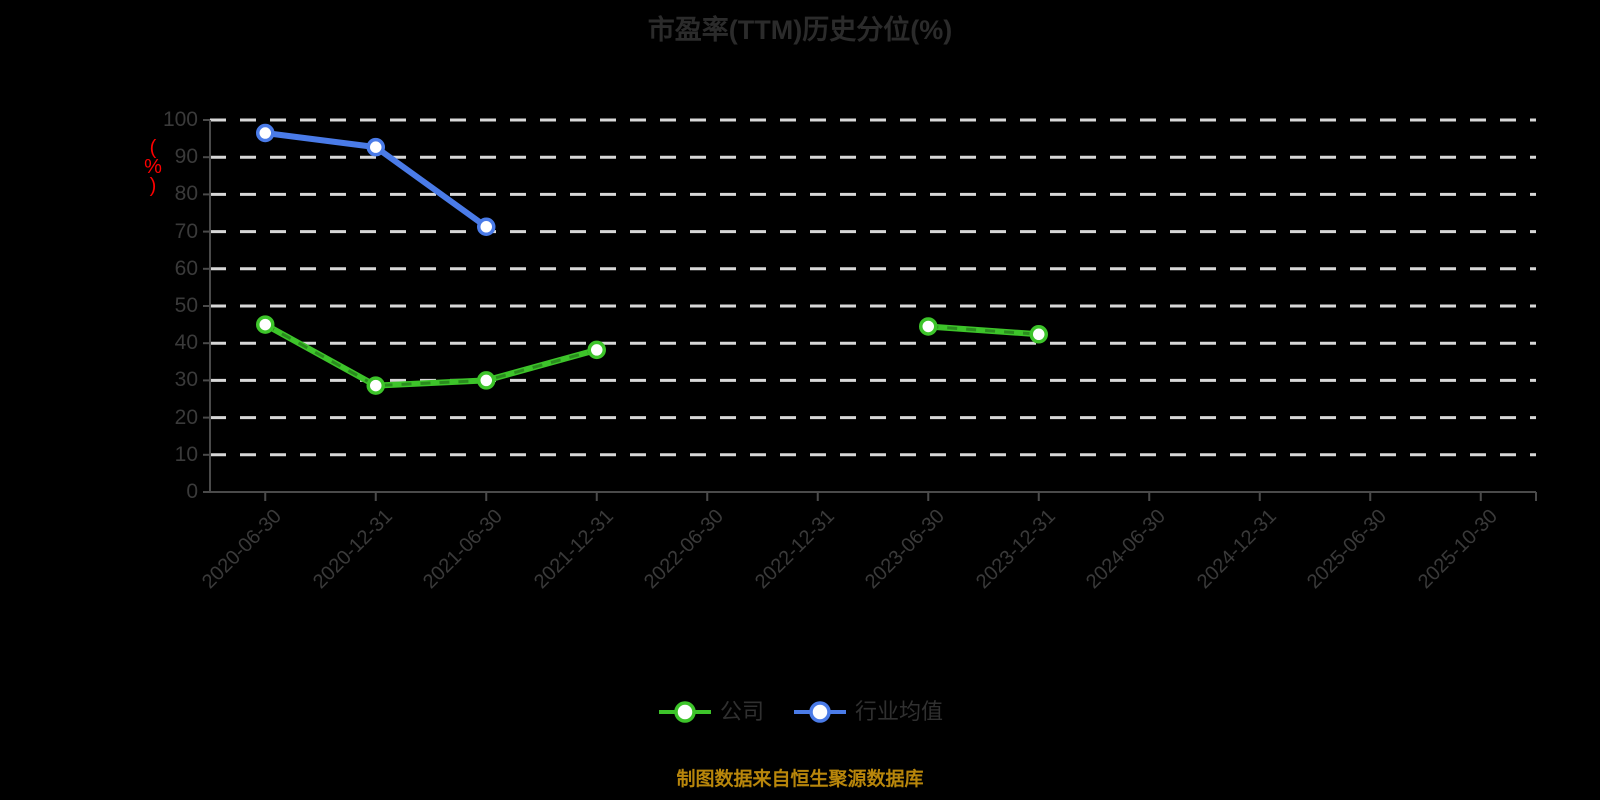 This screenshot has height=800, width=1600. I want to click on series-line-dash-overlay, so click(431, 355).